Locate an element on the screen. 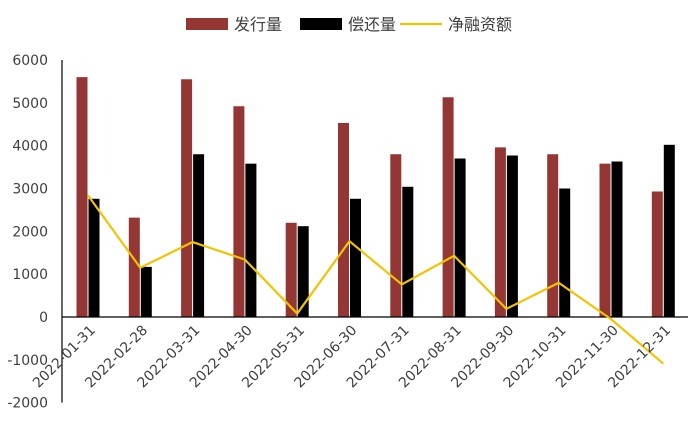 Image resolution: width=696 pixels, height=429 pixels. y-tick-label: 6000 is located at coordinates (30, 61).